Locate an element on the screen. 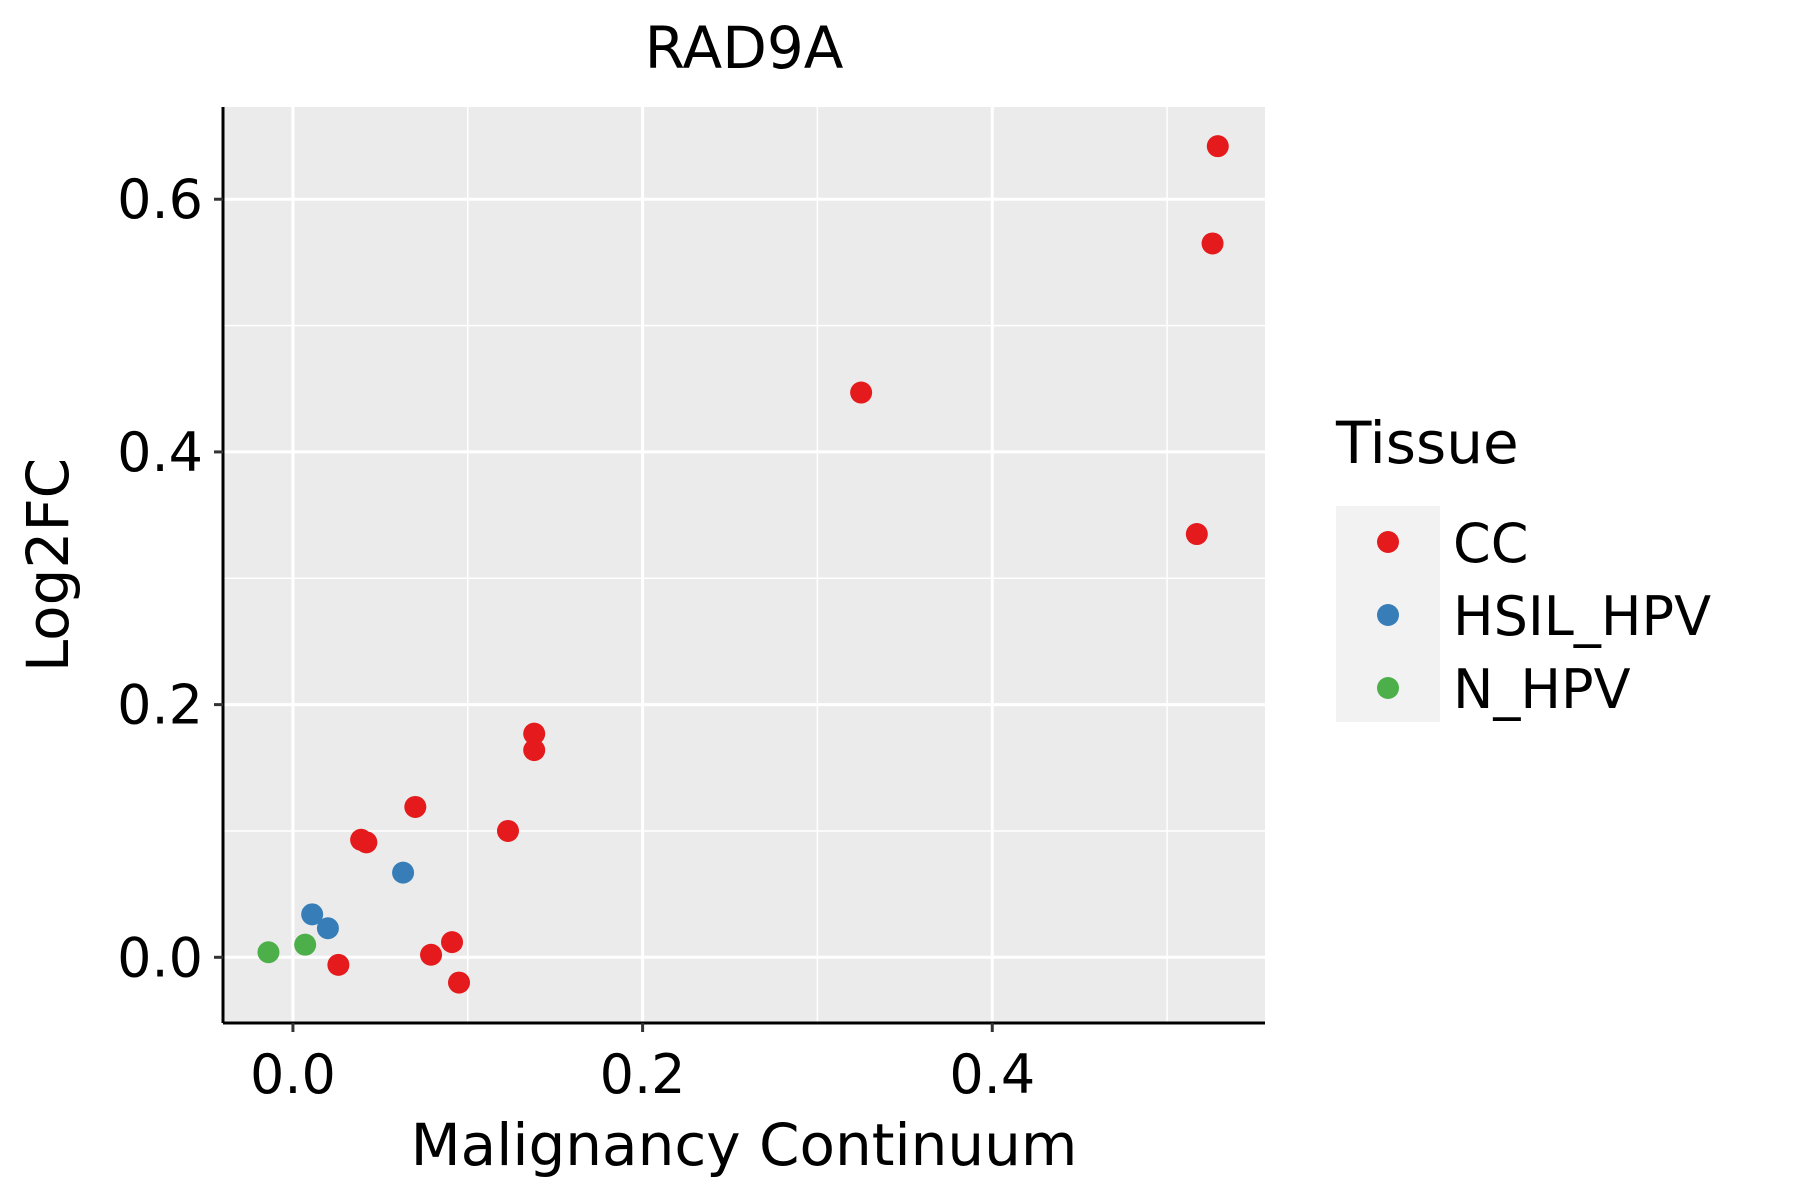  y-tick-label: 0.4 is located at coordinates (160, 452).